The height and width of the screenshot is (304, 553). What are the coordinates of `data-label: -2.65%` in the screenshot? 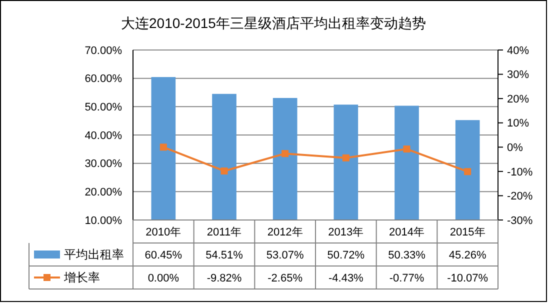 It's located at (285, 278).